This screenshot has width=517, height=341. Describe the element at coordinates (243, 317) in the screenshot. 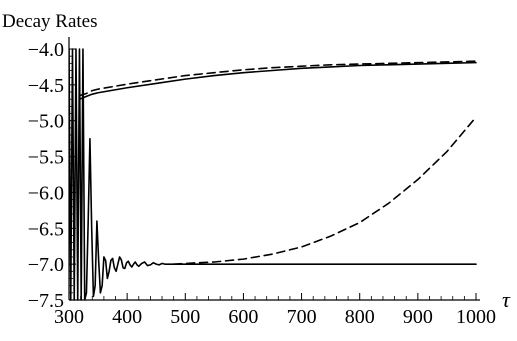

I see `x-tick-label: 600` at that location.